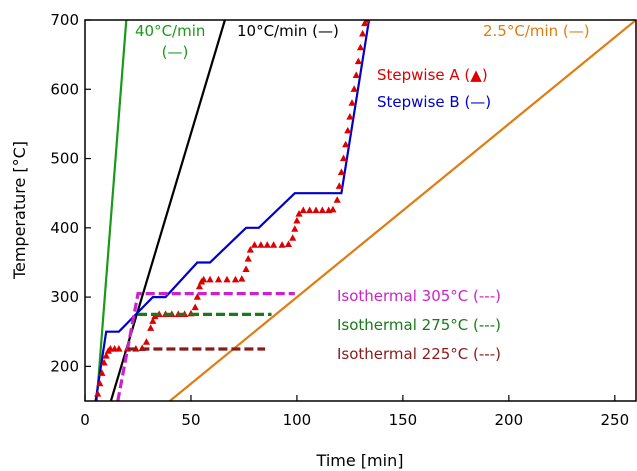  What do you see at coordinates (403, 420) in the screenshot?
I see `x-tick-label: 150` at bounding box center [403, 420].